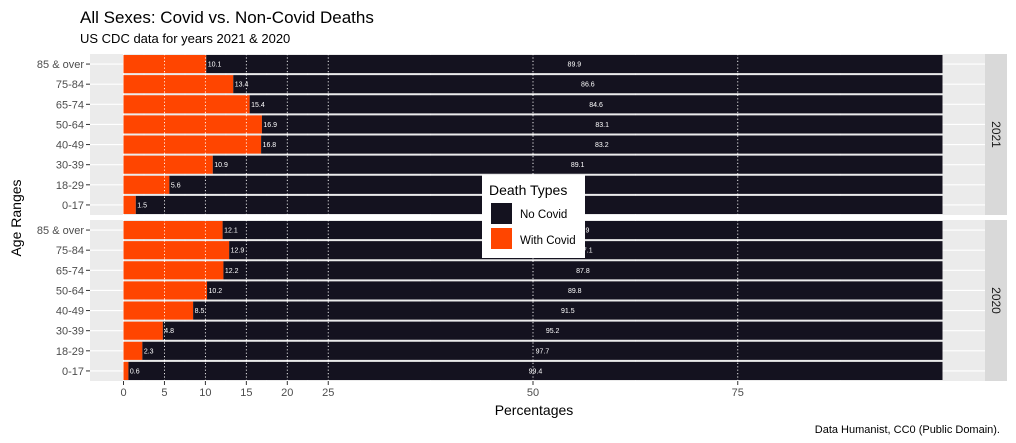 This screenshot has width=1016, height=443. Describe the element at coordinates (169, 331) in the screenshot. I see `data-label-with-covid: 4.8` at that location.